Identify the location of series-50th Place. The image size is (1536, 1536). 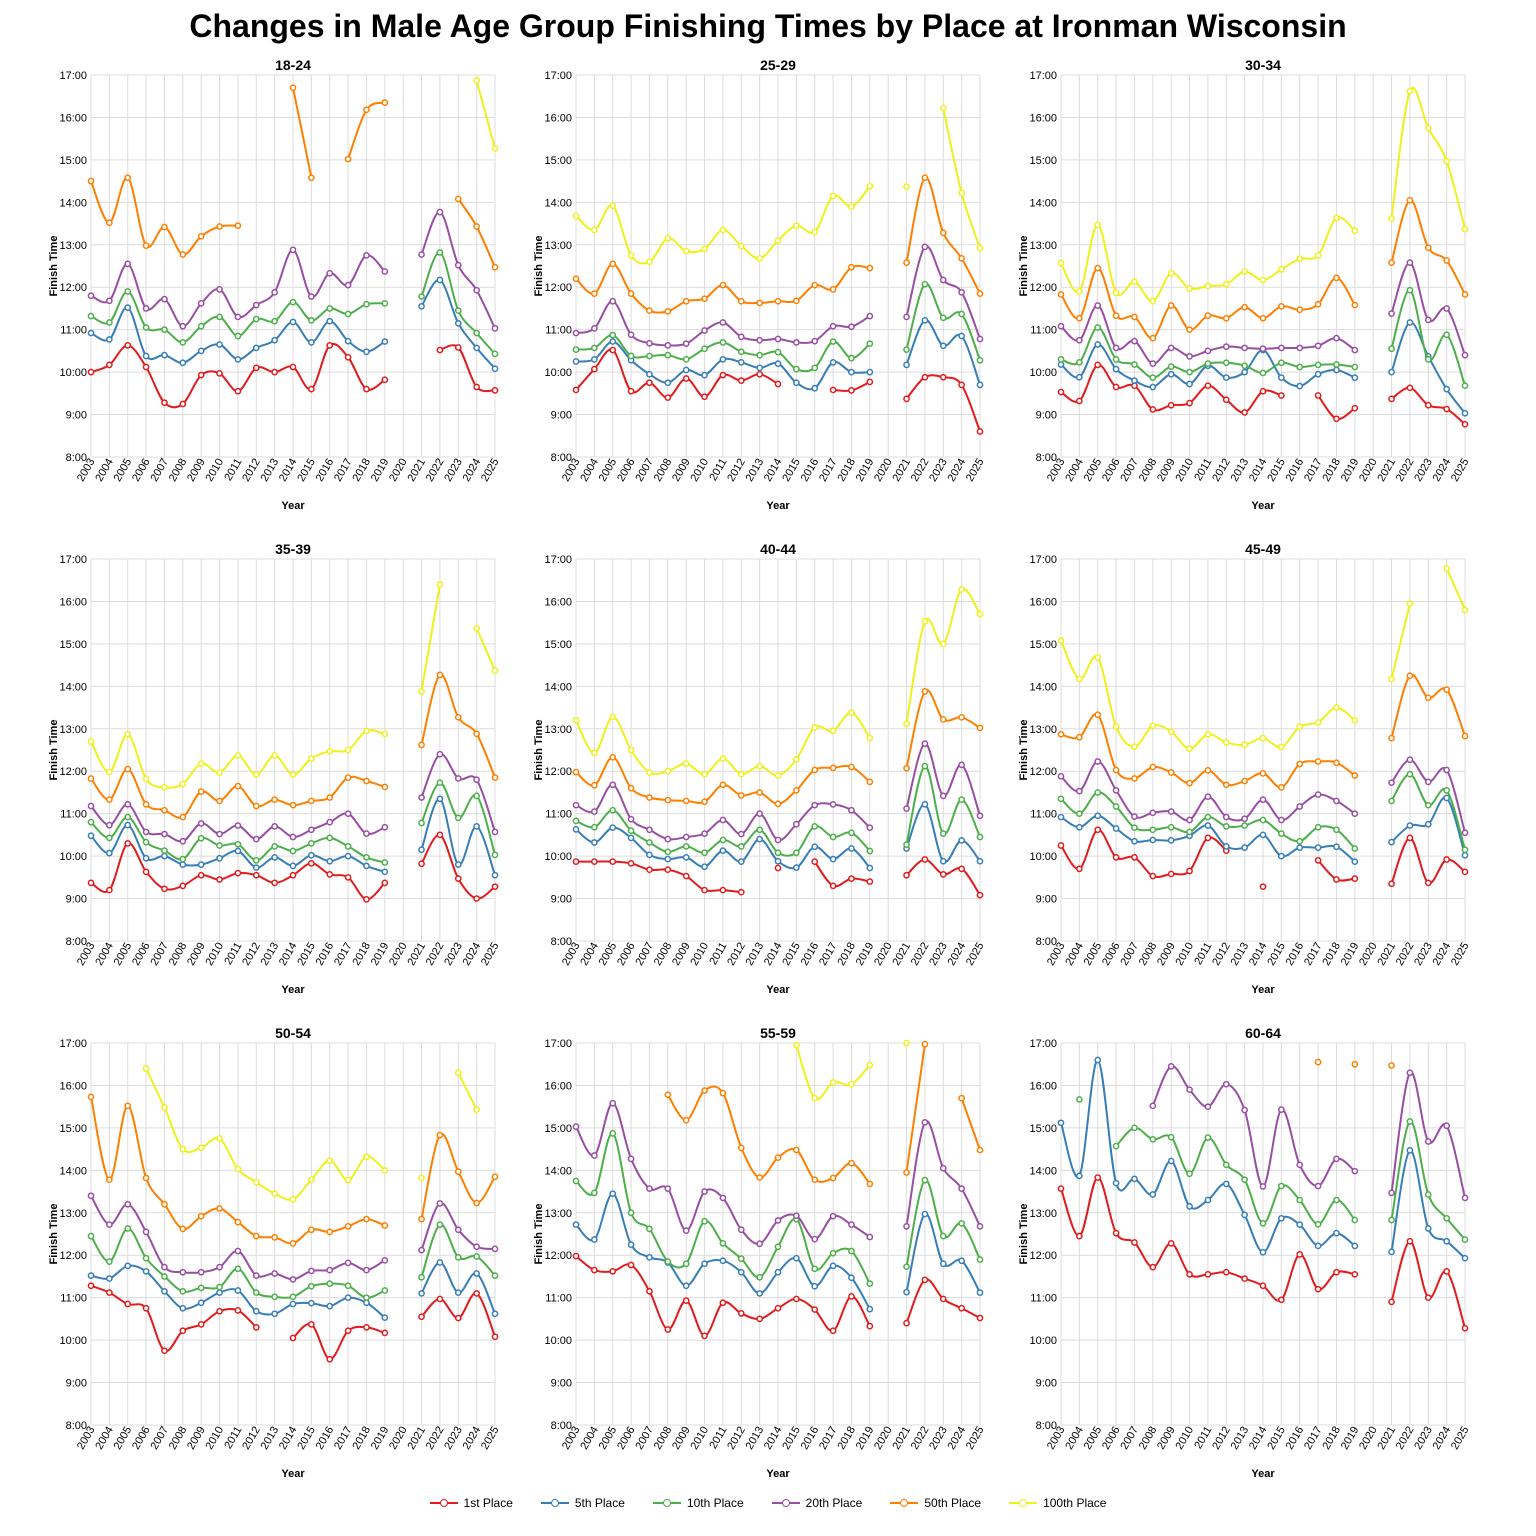
(293, 746).